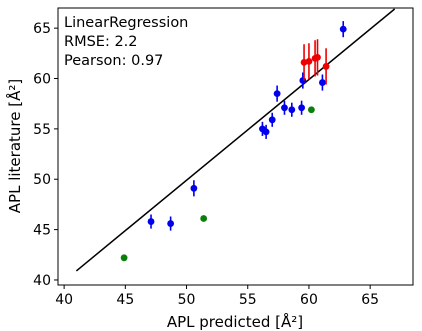 The height and width of the screenshot is (331, 422). I want to click on y-tick-label: 45, so click(42, 231).